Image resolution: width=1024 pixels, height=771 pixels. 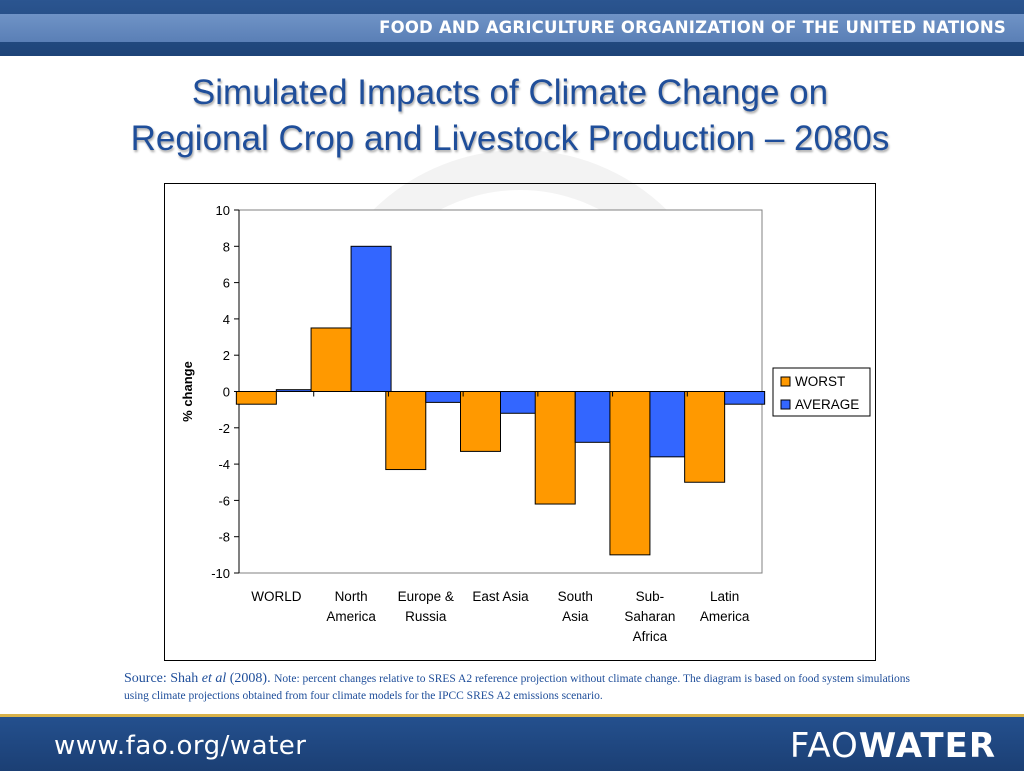 I want to click on header-stripe, so click(x=512, y=28).